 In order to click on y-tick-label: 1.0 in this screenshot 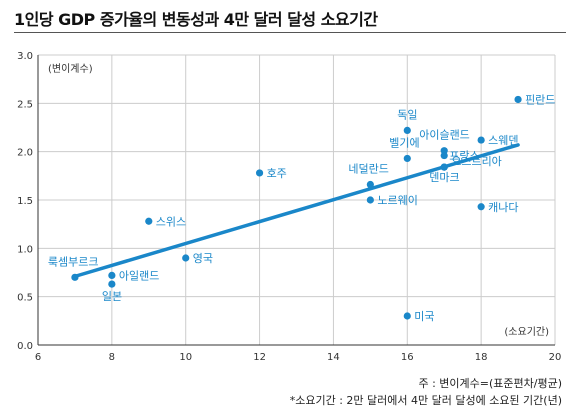, I will do `click(25, 249)`.